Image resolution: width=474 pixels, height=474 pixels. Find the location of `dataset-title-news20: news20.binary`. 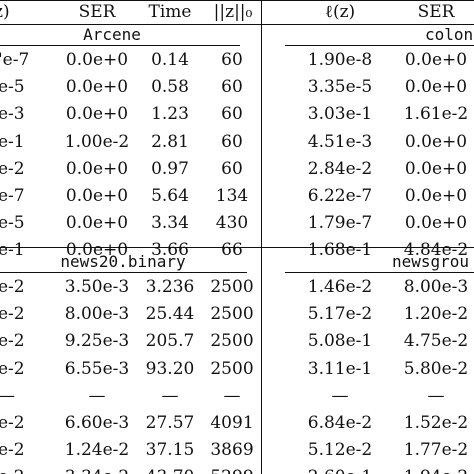

dataset-title-news20: news20.binary is located at coordinates (123, 261).